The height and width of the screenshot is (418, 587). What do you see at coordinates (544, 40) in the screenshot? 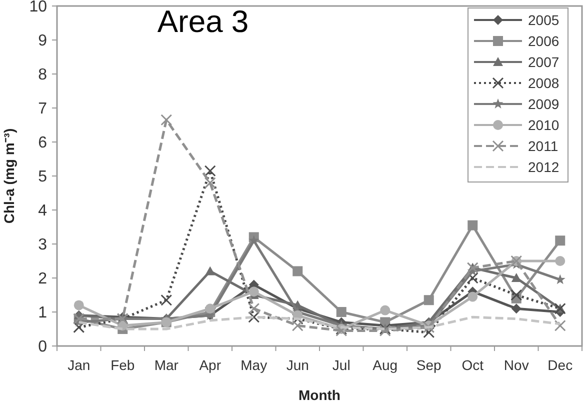
I see `legend-label: 2006` at bounding box center [544, 40].